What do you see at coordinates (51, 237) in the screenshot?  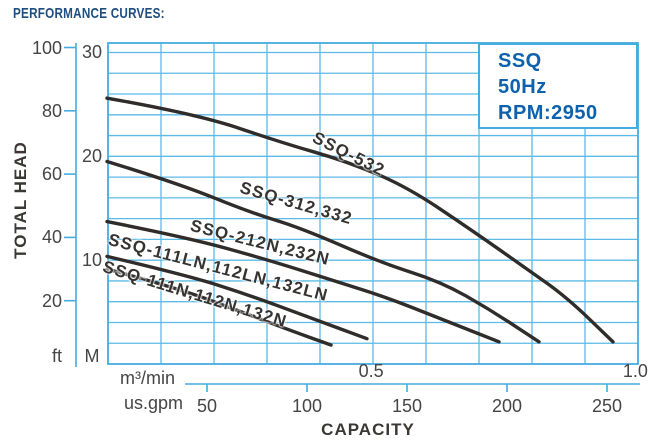 I see `ft-tick-label: 40` at bounding box center [51, 237].